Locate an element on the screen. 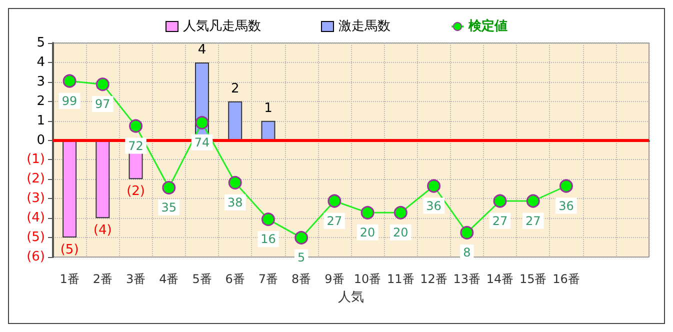 Image resolution: width=673 pixels, height=332 pixels. data-label: 38 is located at coordinates (235, 202).